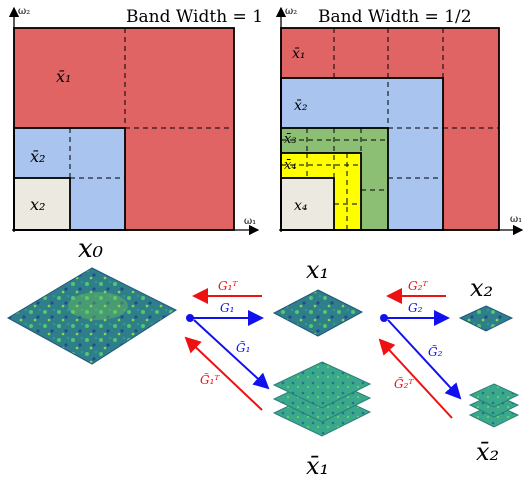  I want to click on arrow-G2tildeT, so click(415, 378).